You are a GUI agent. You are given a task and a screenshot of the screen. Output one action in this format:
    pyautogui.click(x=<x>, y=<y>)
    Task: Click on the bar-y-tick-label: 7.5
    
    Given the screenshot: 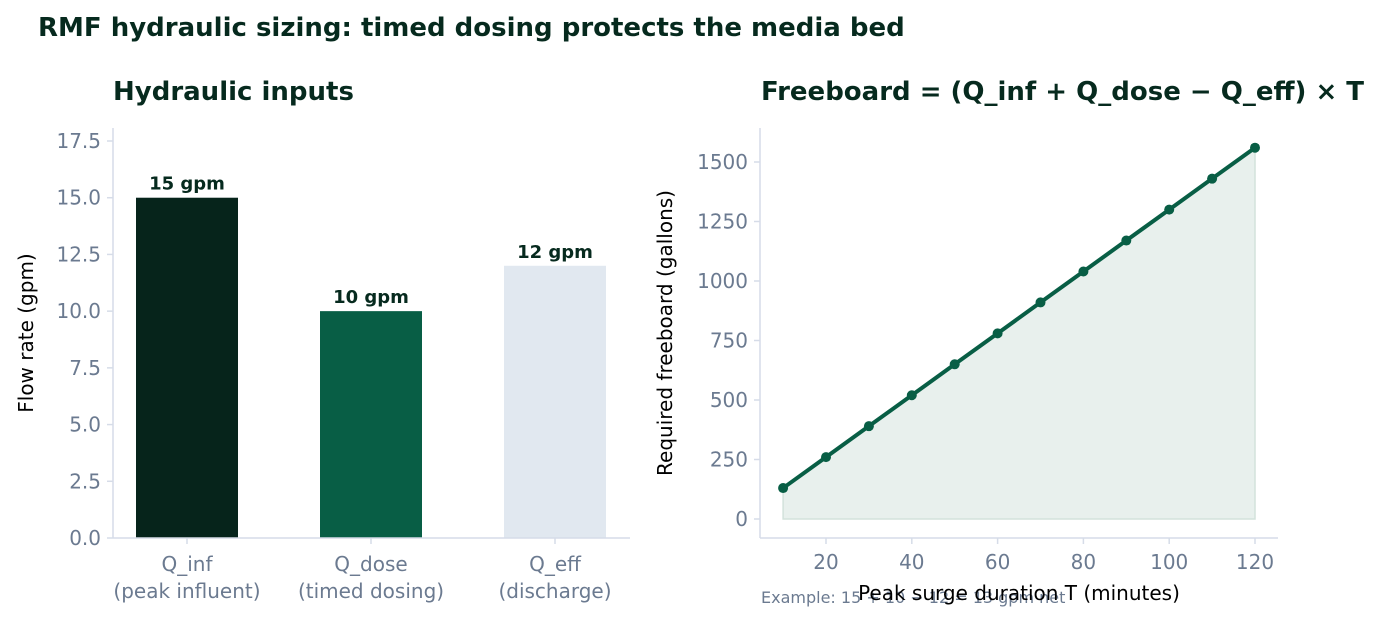 What is the action you would take?
    pyautogui.click(x=85, y=368)
    